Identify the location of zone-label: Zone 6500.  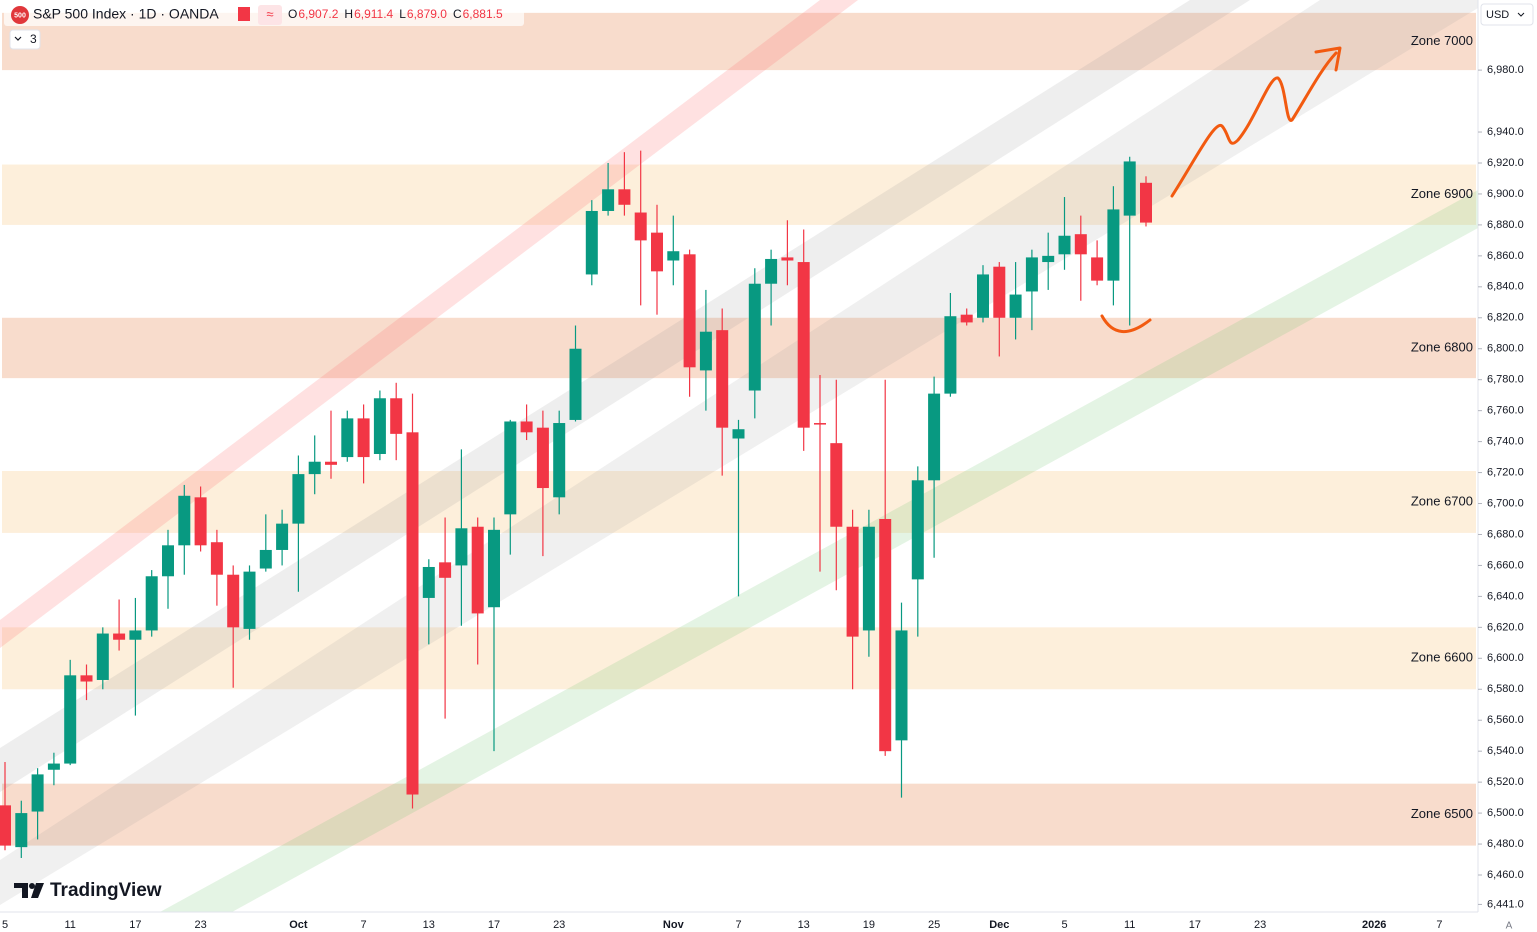
(1442, 813).